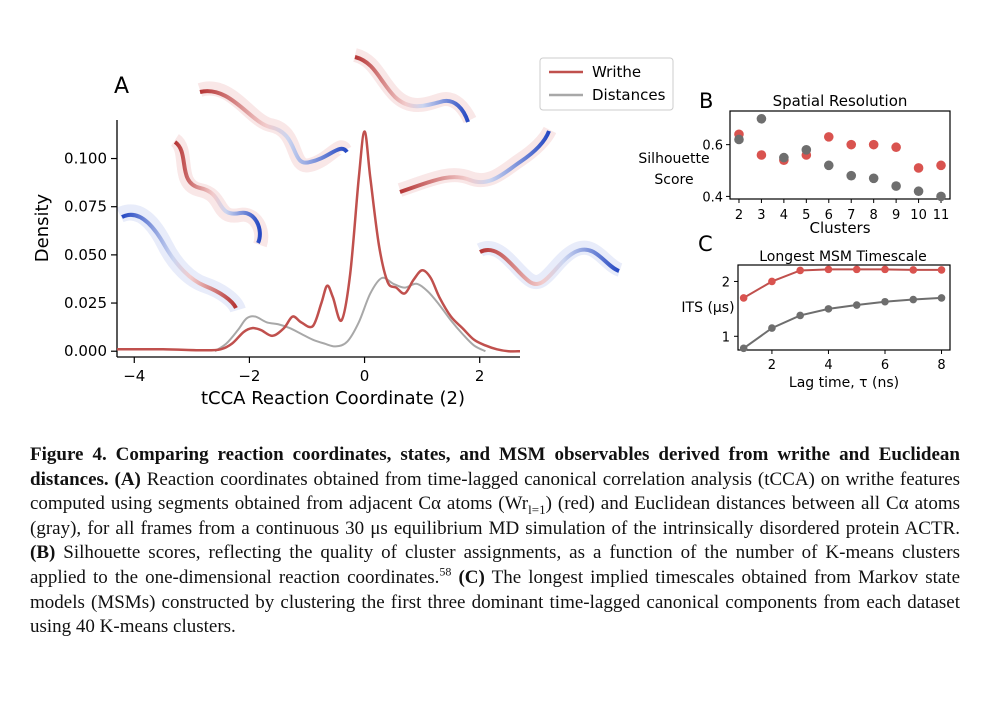 This screenshot has height=703, width=1000. What do you see at coordinates (851, 215) in the screenshot?
I see `panel-b-x-tick-label: 7` at bounding box center [851, 215].